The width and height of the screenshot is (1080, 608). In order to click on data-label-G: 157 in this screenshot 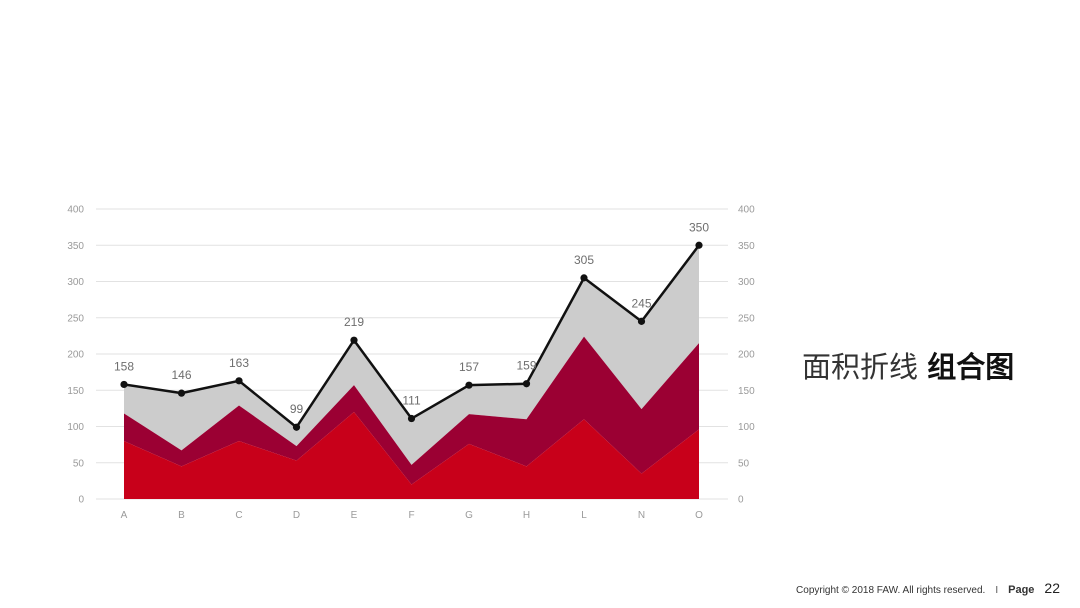, I will do `click(469, 367)`.